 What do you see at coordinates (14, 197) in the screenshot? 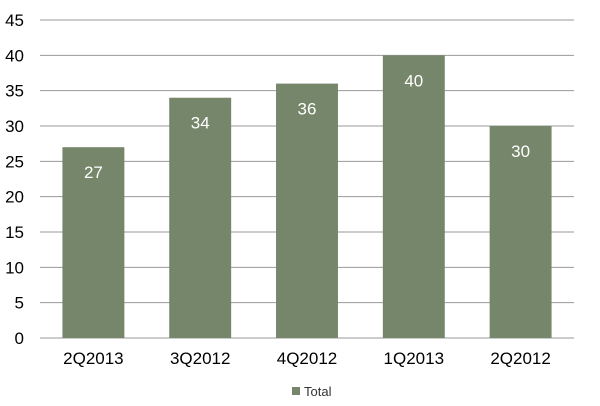
I see `y-tick-label: 20` at bounding box center [14, 197].